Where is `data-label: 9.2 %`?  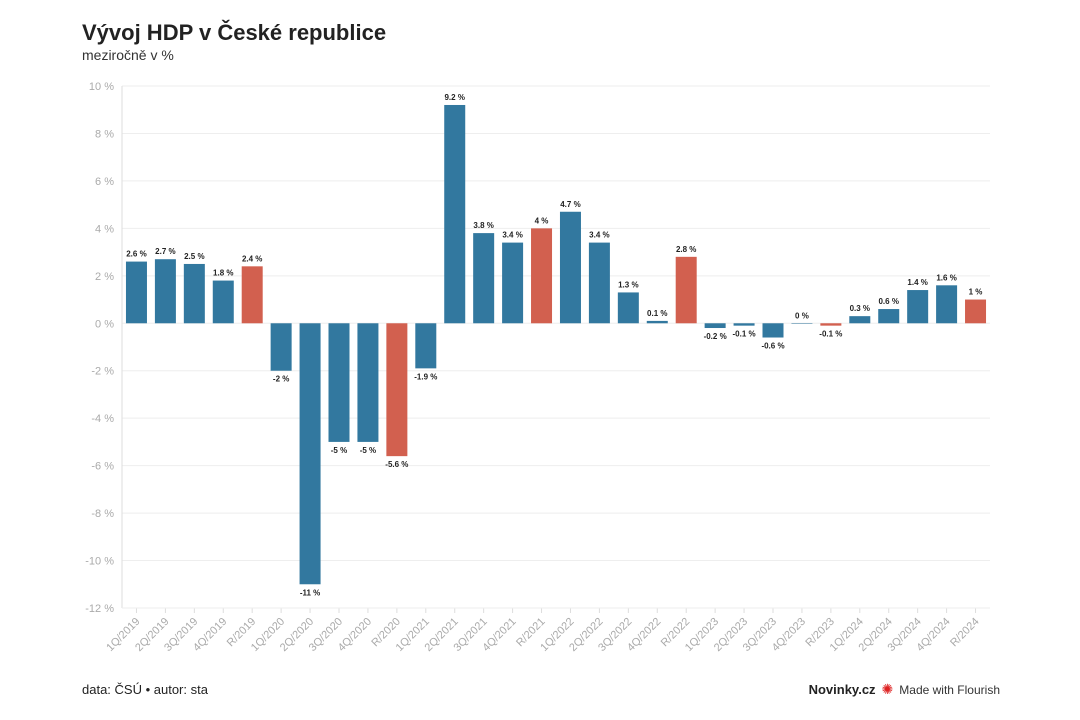
data-label: 9.2 % is located at coordinates (454, 97).